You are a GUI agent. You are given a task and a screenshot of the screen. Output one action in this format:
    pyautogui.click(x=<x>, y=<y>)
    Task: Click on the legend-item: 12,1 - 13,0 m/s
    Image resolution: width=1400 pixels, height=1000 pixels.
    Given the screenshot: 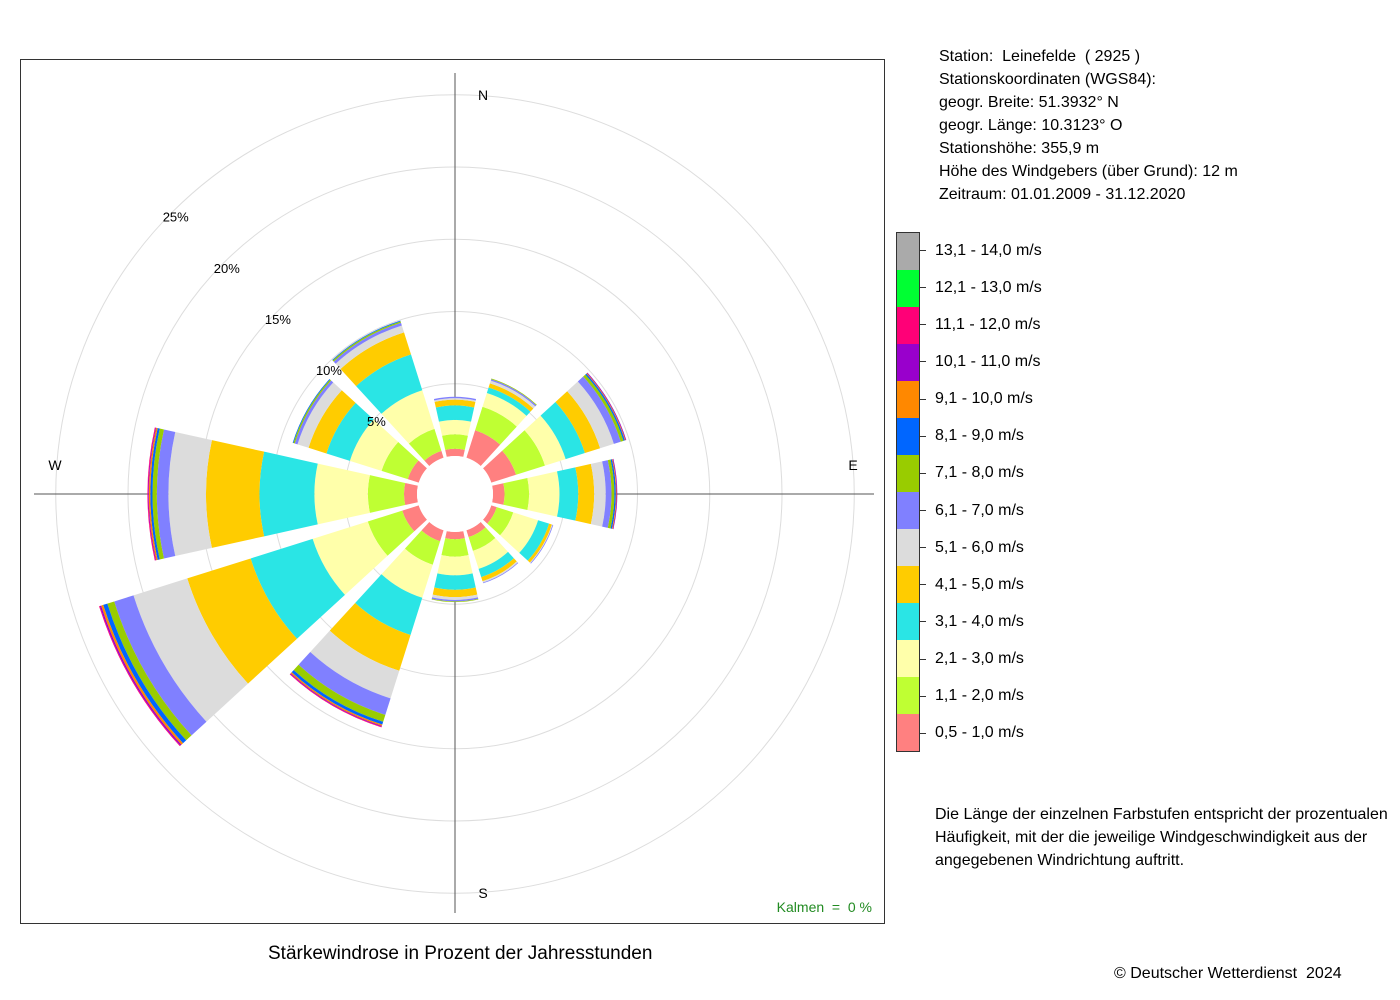 What is the action you would take?
    pyautogui.click(x=1020, y=287)
    